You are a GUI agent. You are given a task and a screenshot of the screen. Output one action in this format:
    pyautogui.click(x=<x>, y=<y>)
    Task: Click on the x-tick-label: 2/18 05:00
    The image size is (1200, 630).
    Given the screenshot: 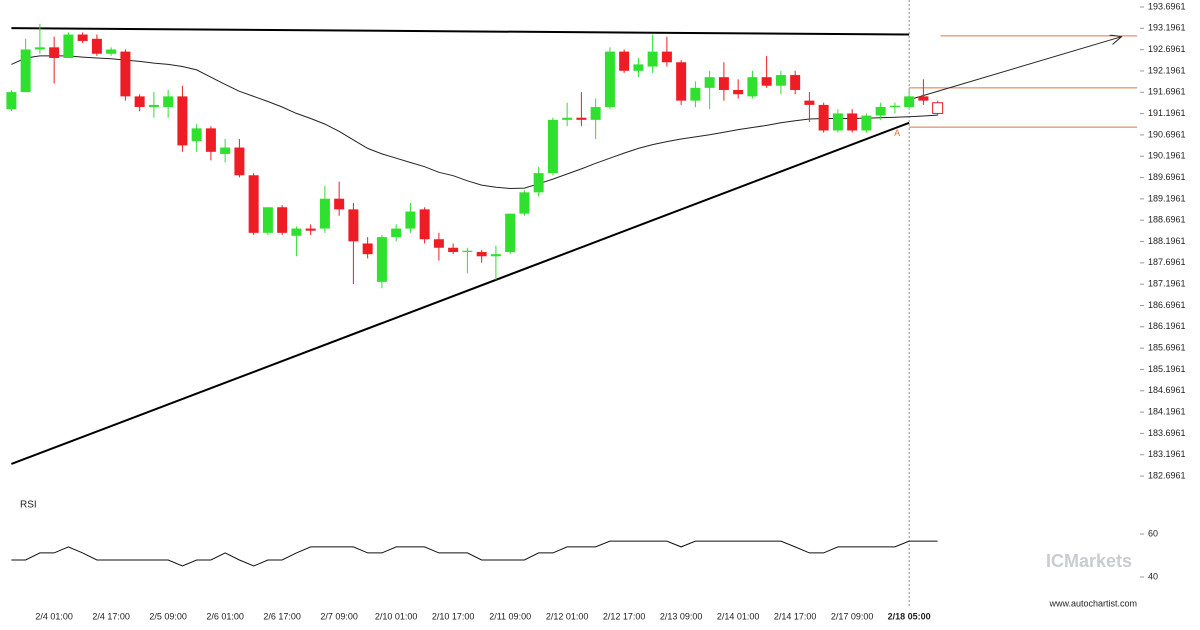 What is the action you would take?
    pyautogui.click(x=909, y=616)
    